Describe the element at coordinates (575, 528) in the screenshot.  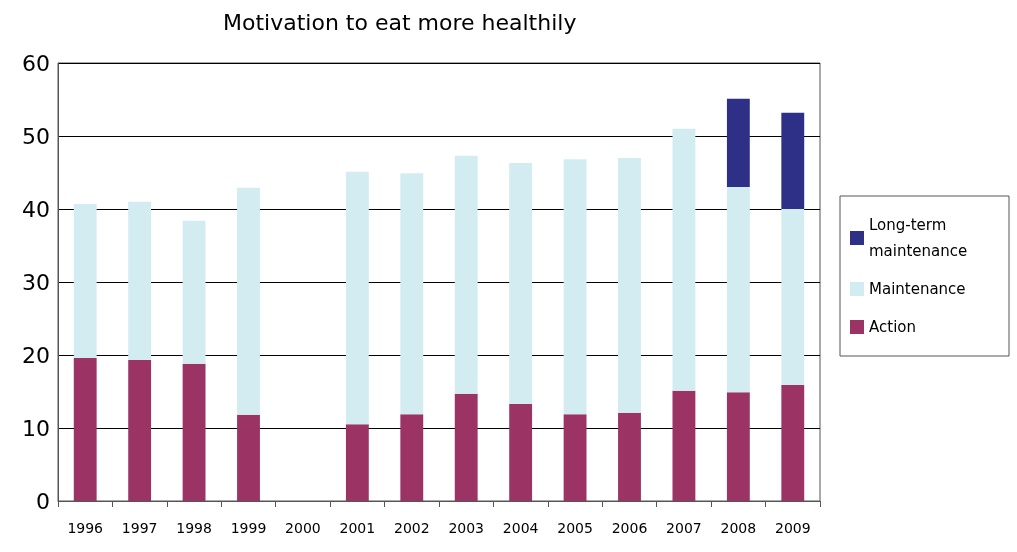
I see `x-tick-label: 2005` at that location.